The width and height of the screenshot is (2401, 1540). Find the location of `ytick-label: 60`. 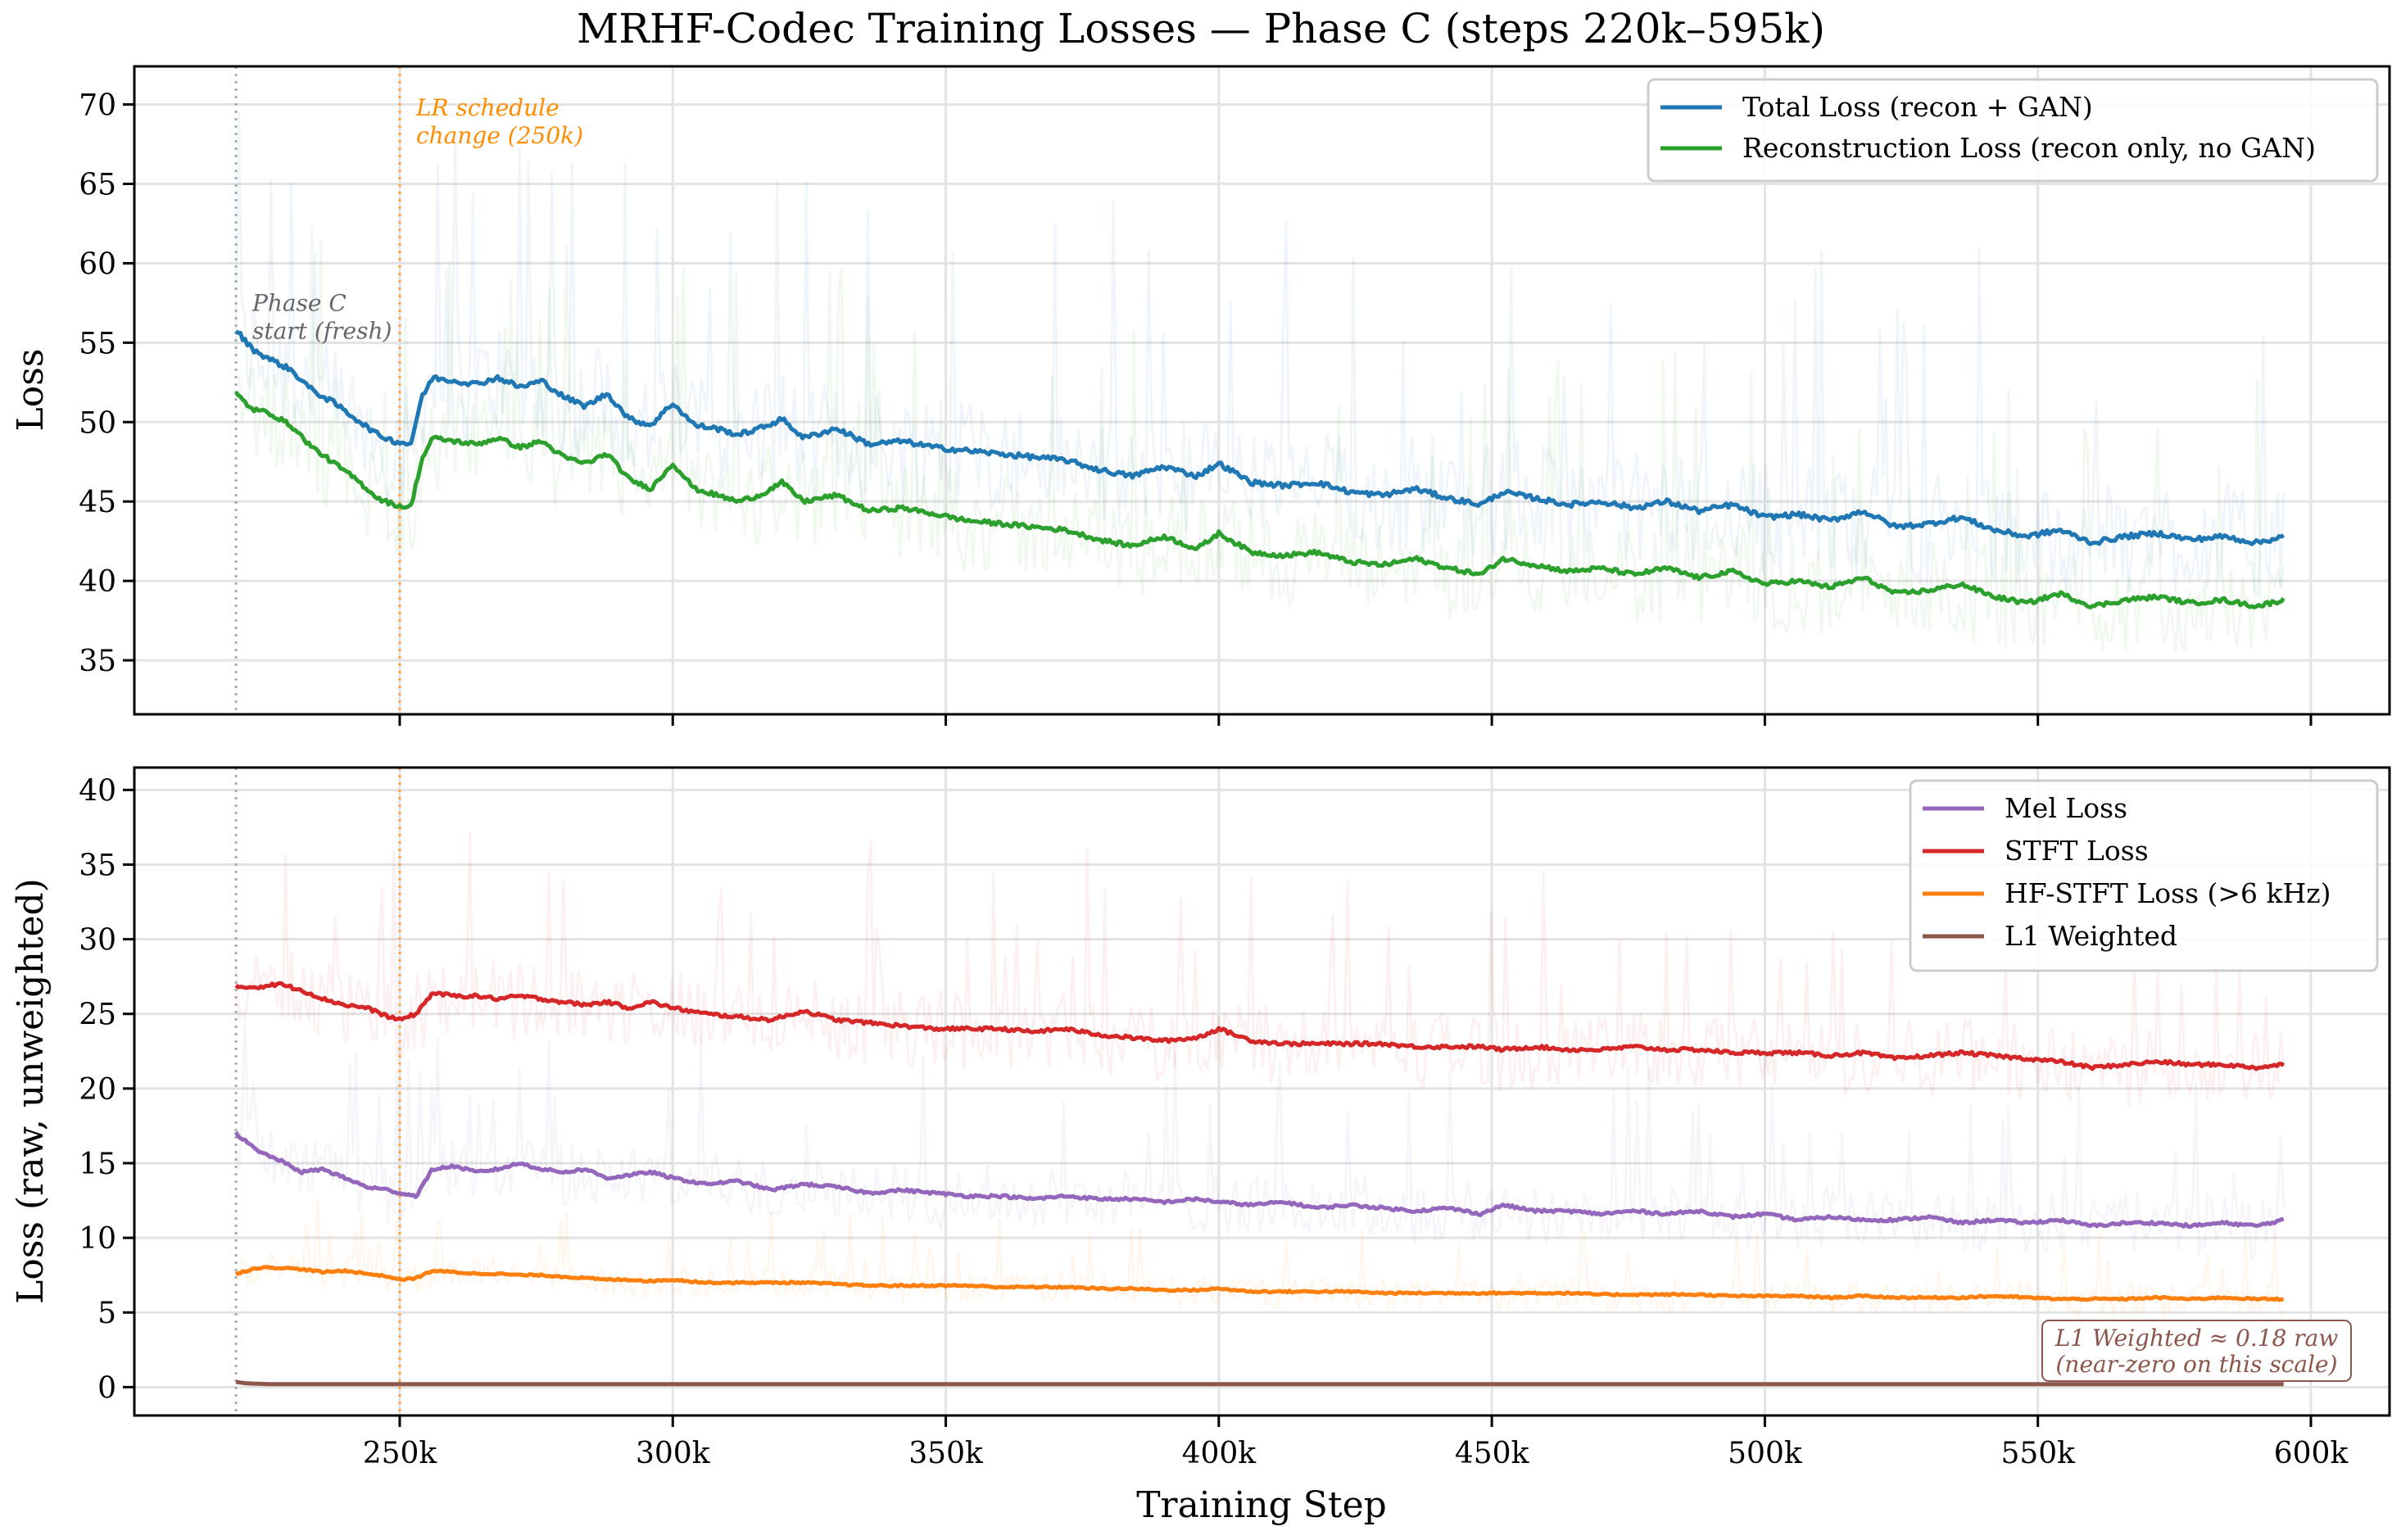

ytick-label: 60 is located at coordinates (97, 264).